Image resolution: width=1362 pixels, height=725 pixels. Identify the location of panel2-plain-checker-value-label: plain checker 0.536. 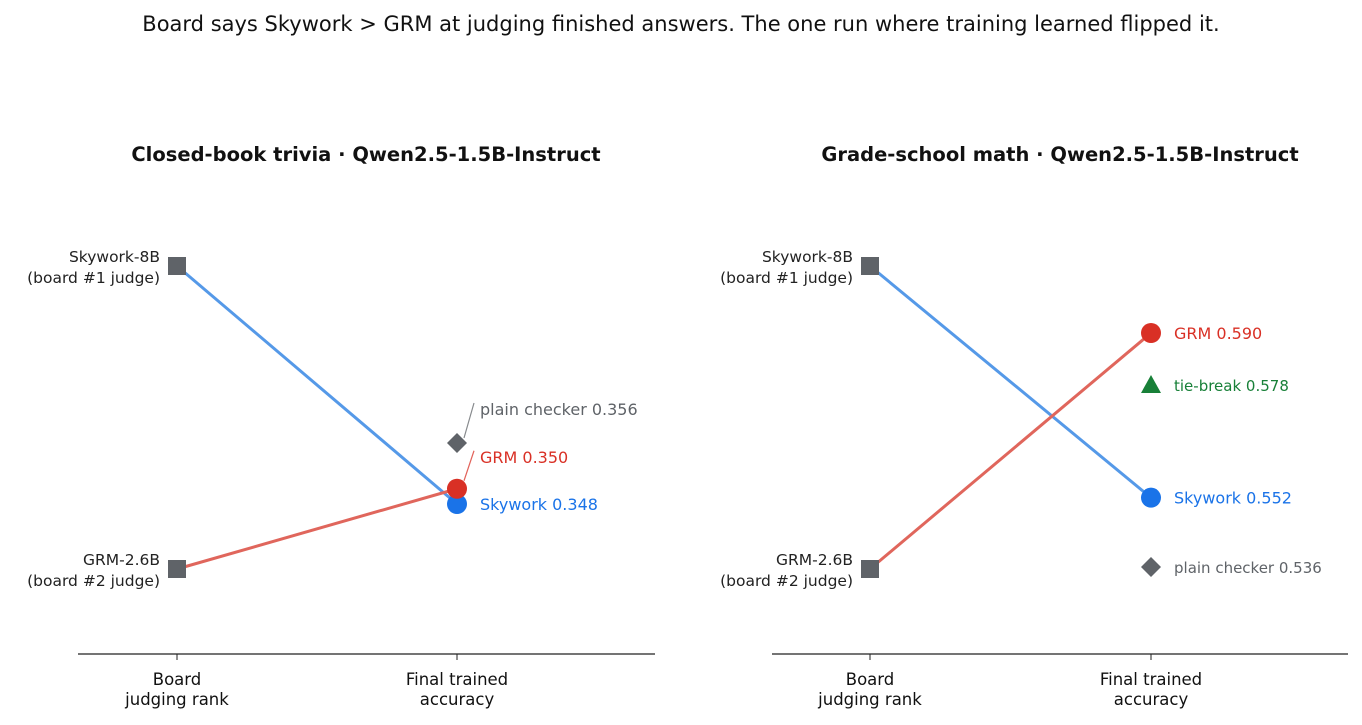
(1248, 568).